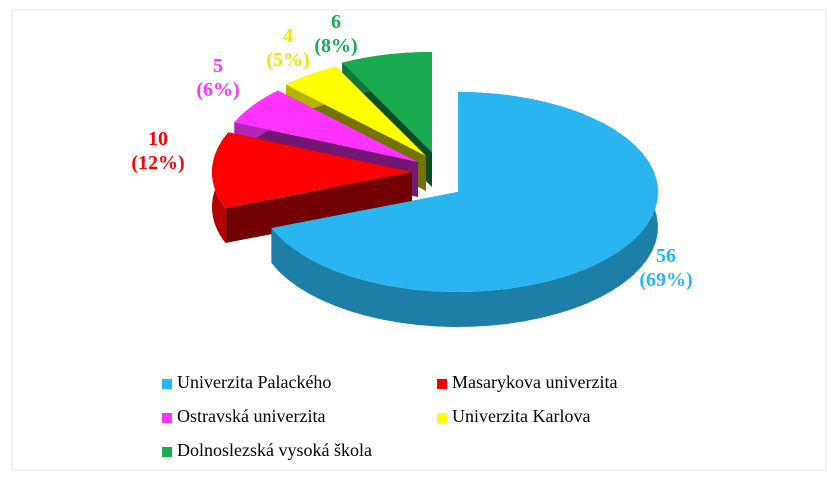 The width and height of the screenshot is (834, 481). I want to click on data-label: 10, so click(158, 139).